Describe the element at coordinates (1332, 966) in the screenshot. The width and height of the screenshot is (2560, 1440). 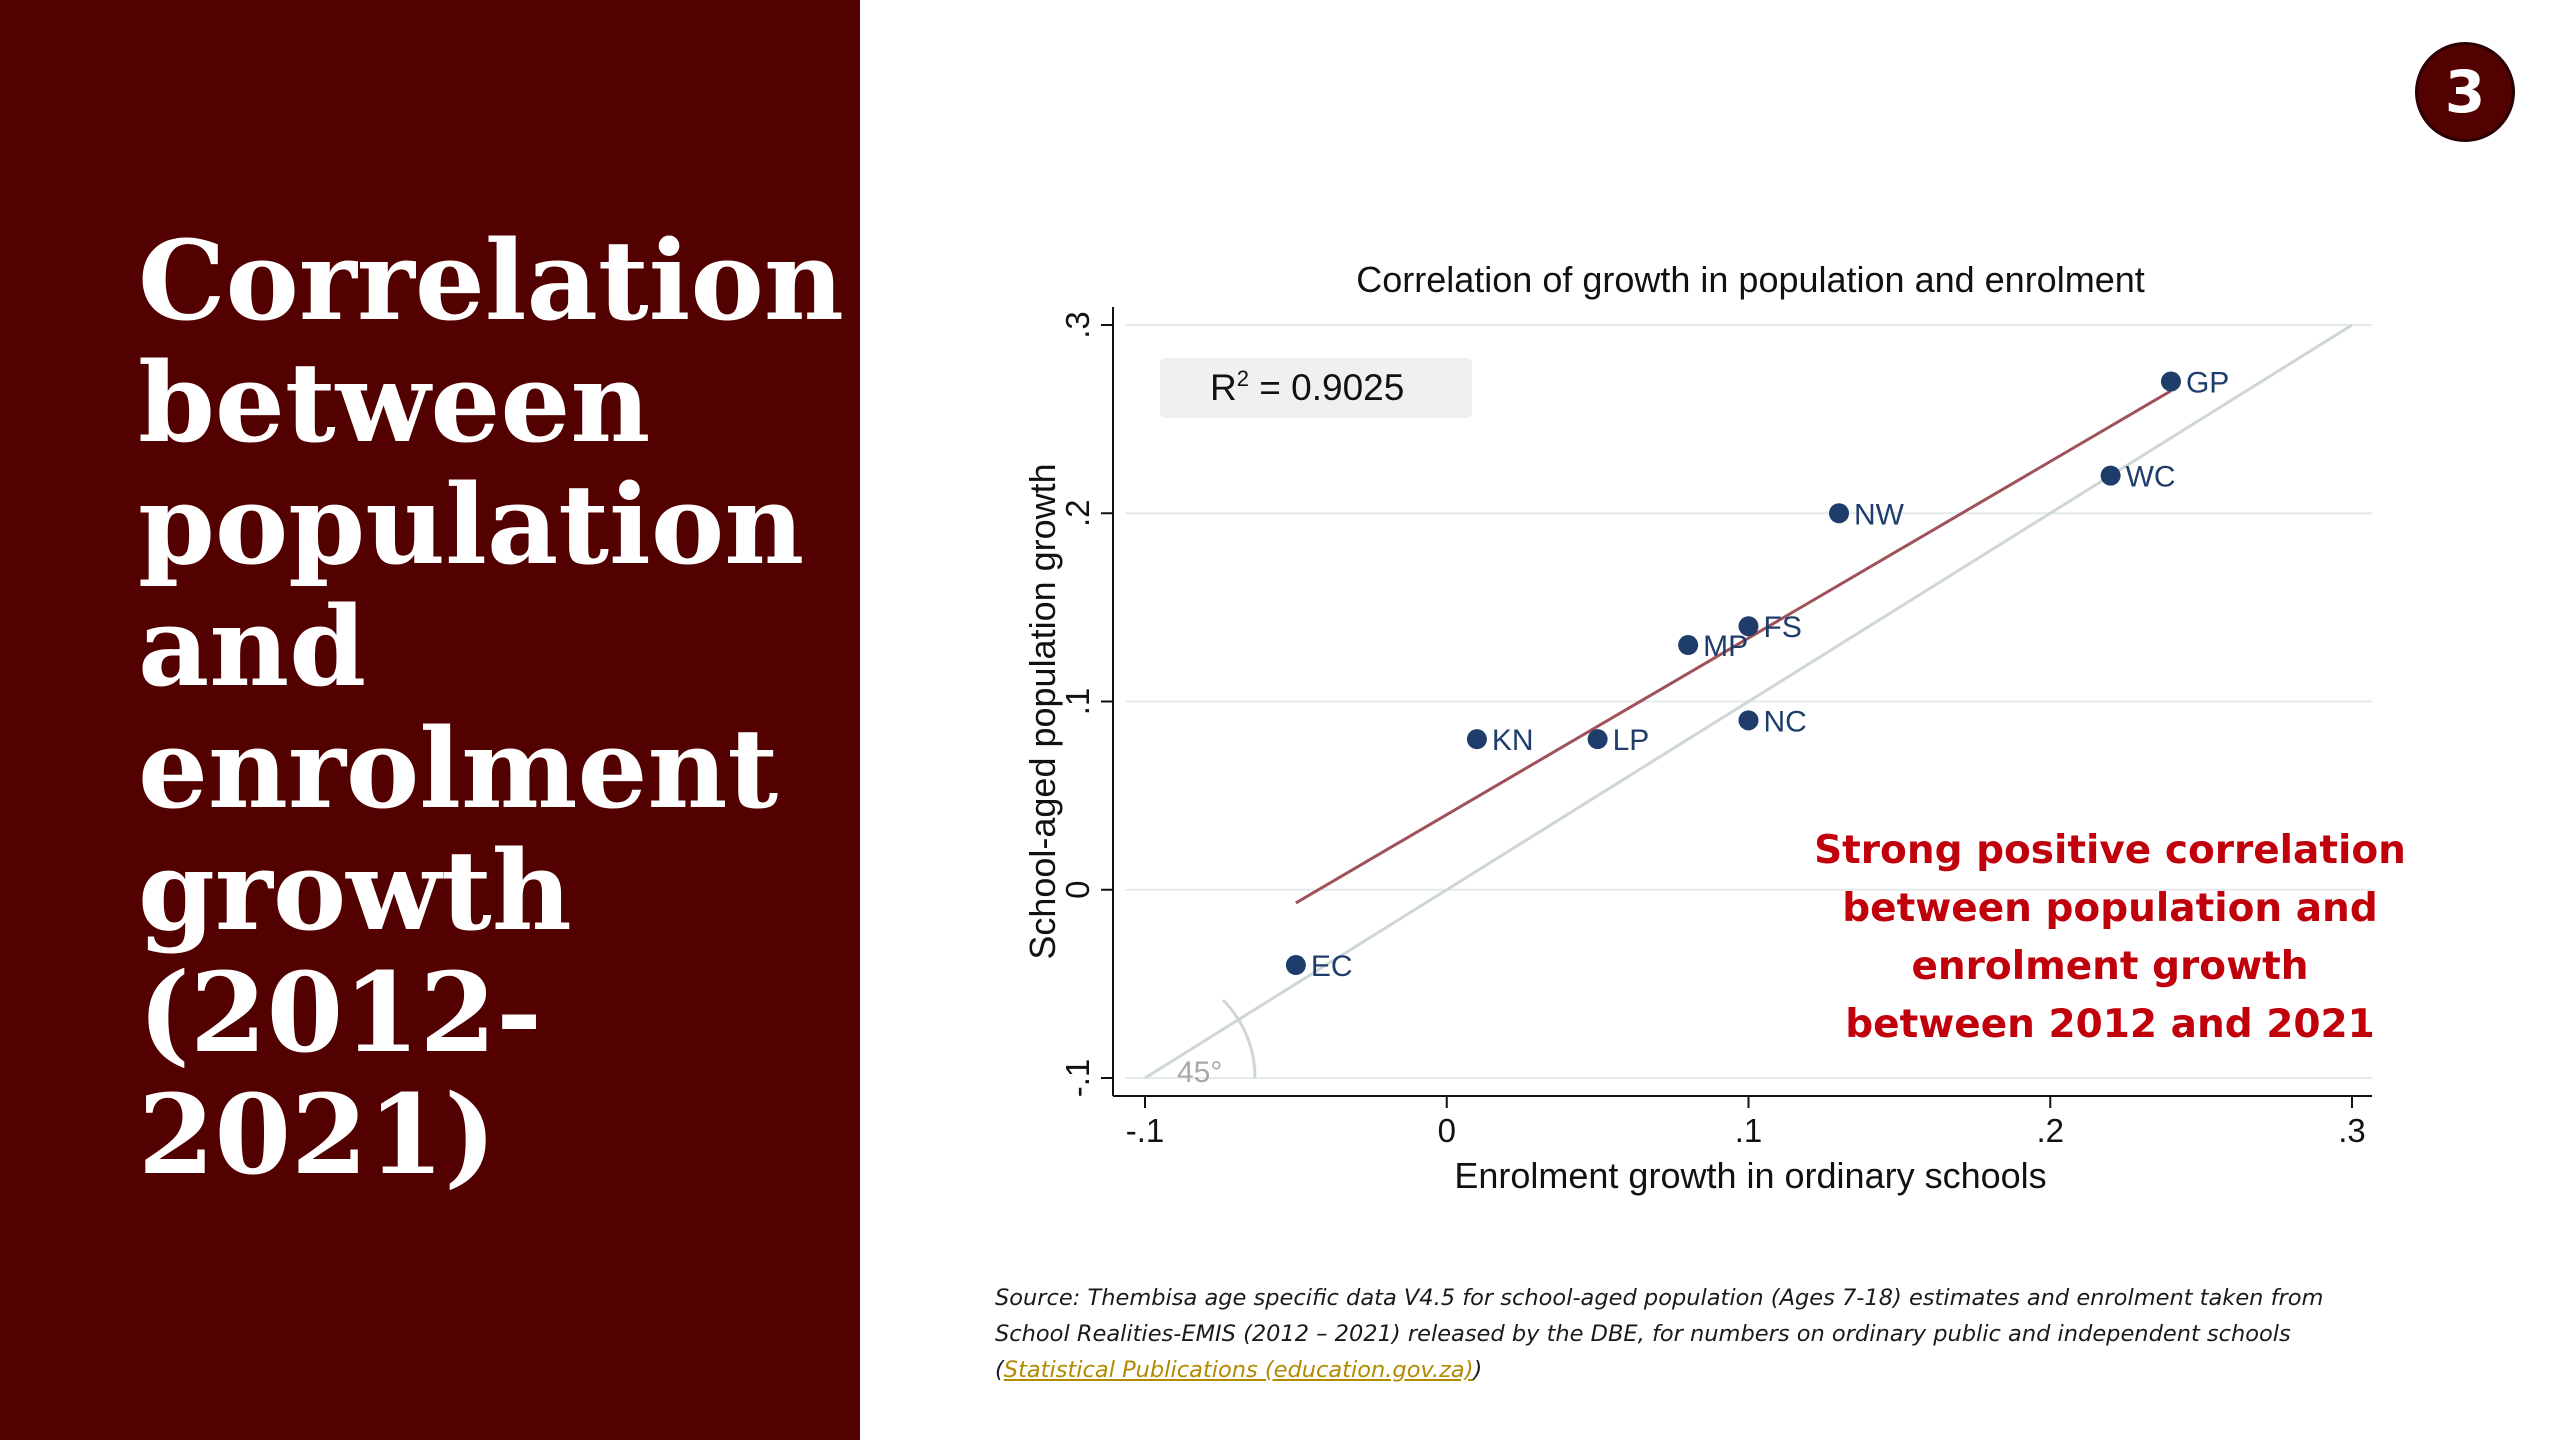
I see `data-point-label-ec: EC` at that location.